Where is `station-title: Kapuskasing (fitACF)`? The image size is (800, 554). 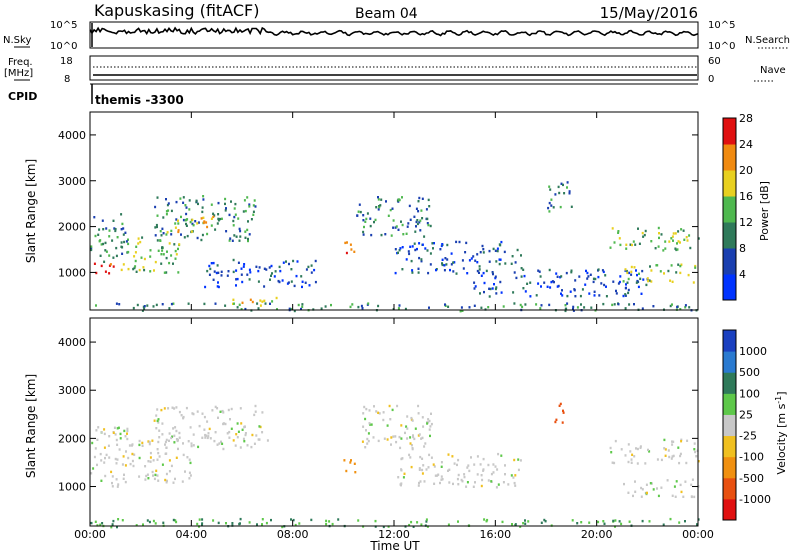
station-title: Kapuskasing (fitACF) is located at coordinates (176, 10).